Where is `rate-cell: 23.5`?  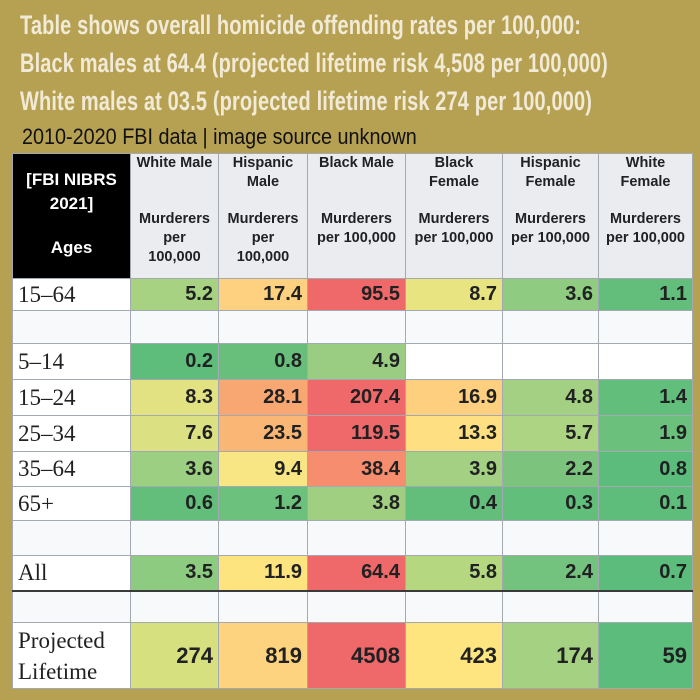
rate-cell: 23.5 is located at coordinates (263, 433).